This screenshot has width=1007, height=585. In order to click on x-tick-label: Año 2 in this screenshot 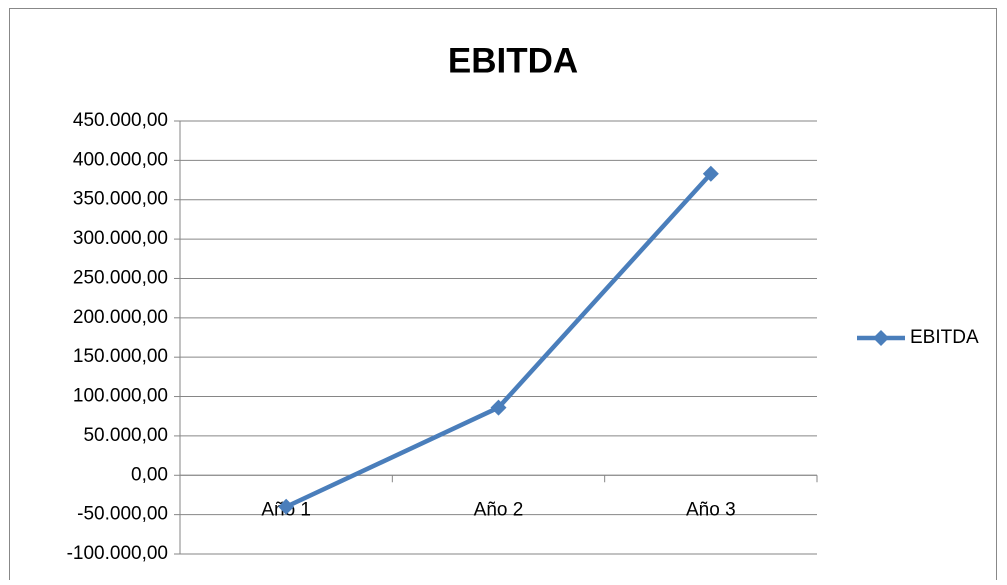, I will do `click(499, 509)`.